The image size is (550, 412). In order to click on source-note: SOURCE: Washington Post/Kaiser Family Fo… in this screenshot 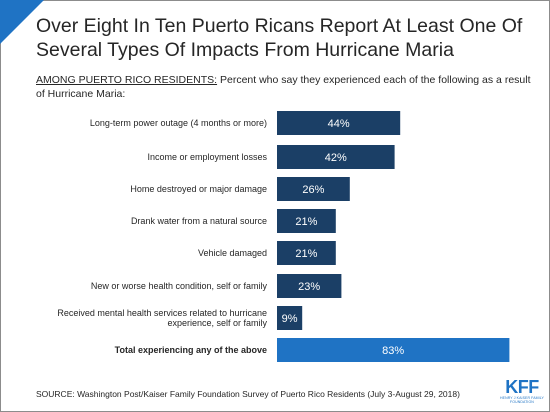, I will do `click(248, 394)`.